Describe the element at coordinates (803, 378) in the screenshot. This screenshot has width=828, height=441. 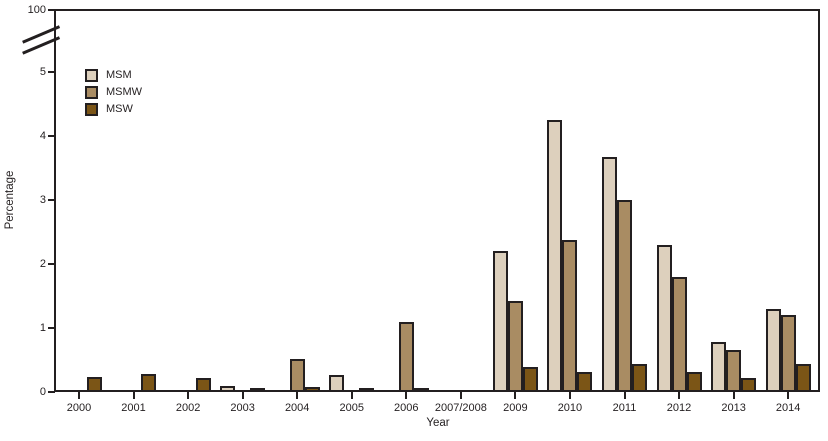
I see `bar-msw-2014` at that location.